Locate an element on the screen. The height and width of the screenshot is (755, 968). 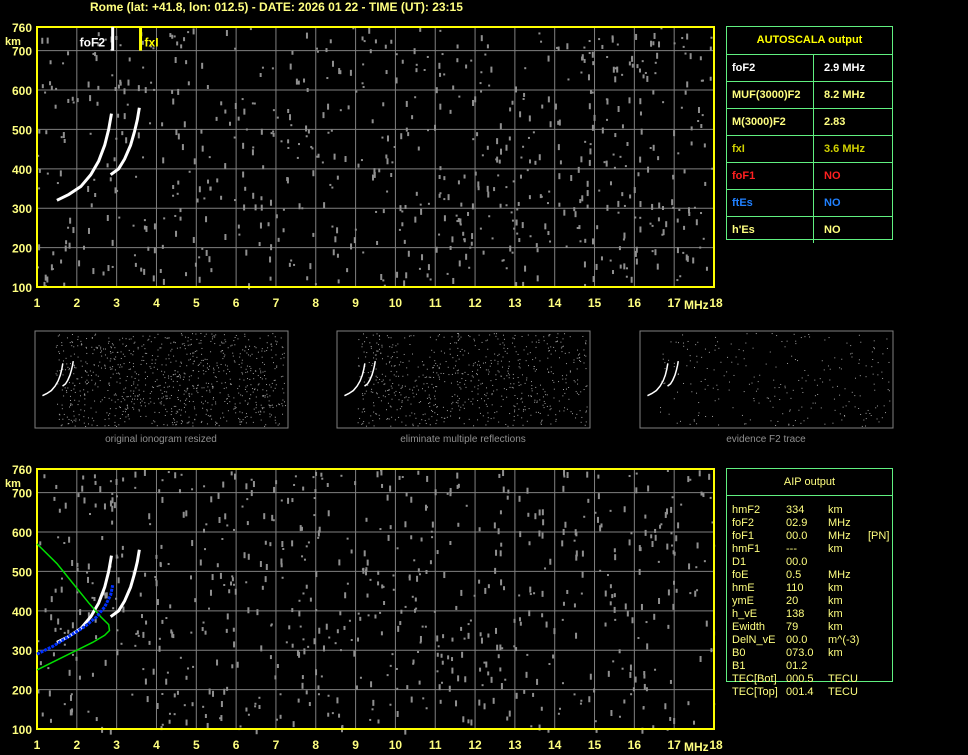
aip-cell: TECU is located at coordinates (843, 679).